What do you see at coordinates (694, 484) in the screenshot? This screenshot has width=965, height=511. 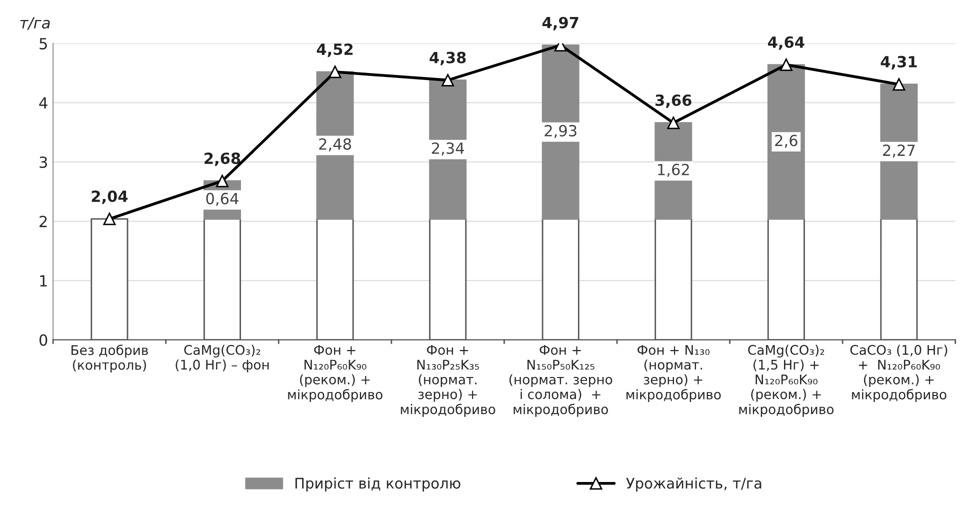 I see `legend-label: Урожайність, т/га` at bounding box center [694, 484].